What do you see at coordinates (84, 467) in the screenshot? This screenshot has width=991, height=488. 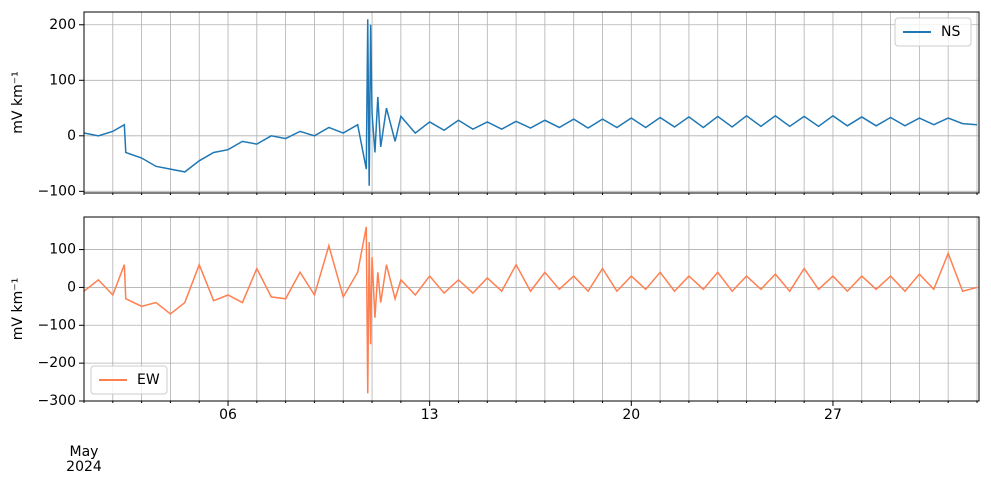 I see `x-date-label: 2024` at bounding box center [84, 467].